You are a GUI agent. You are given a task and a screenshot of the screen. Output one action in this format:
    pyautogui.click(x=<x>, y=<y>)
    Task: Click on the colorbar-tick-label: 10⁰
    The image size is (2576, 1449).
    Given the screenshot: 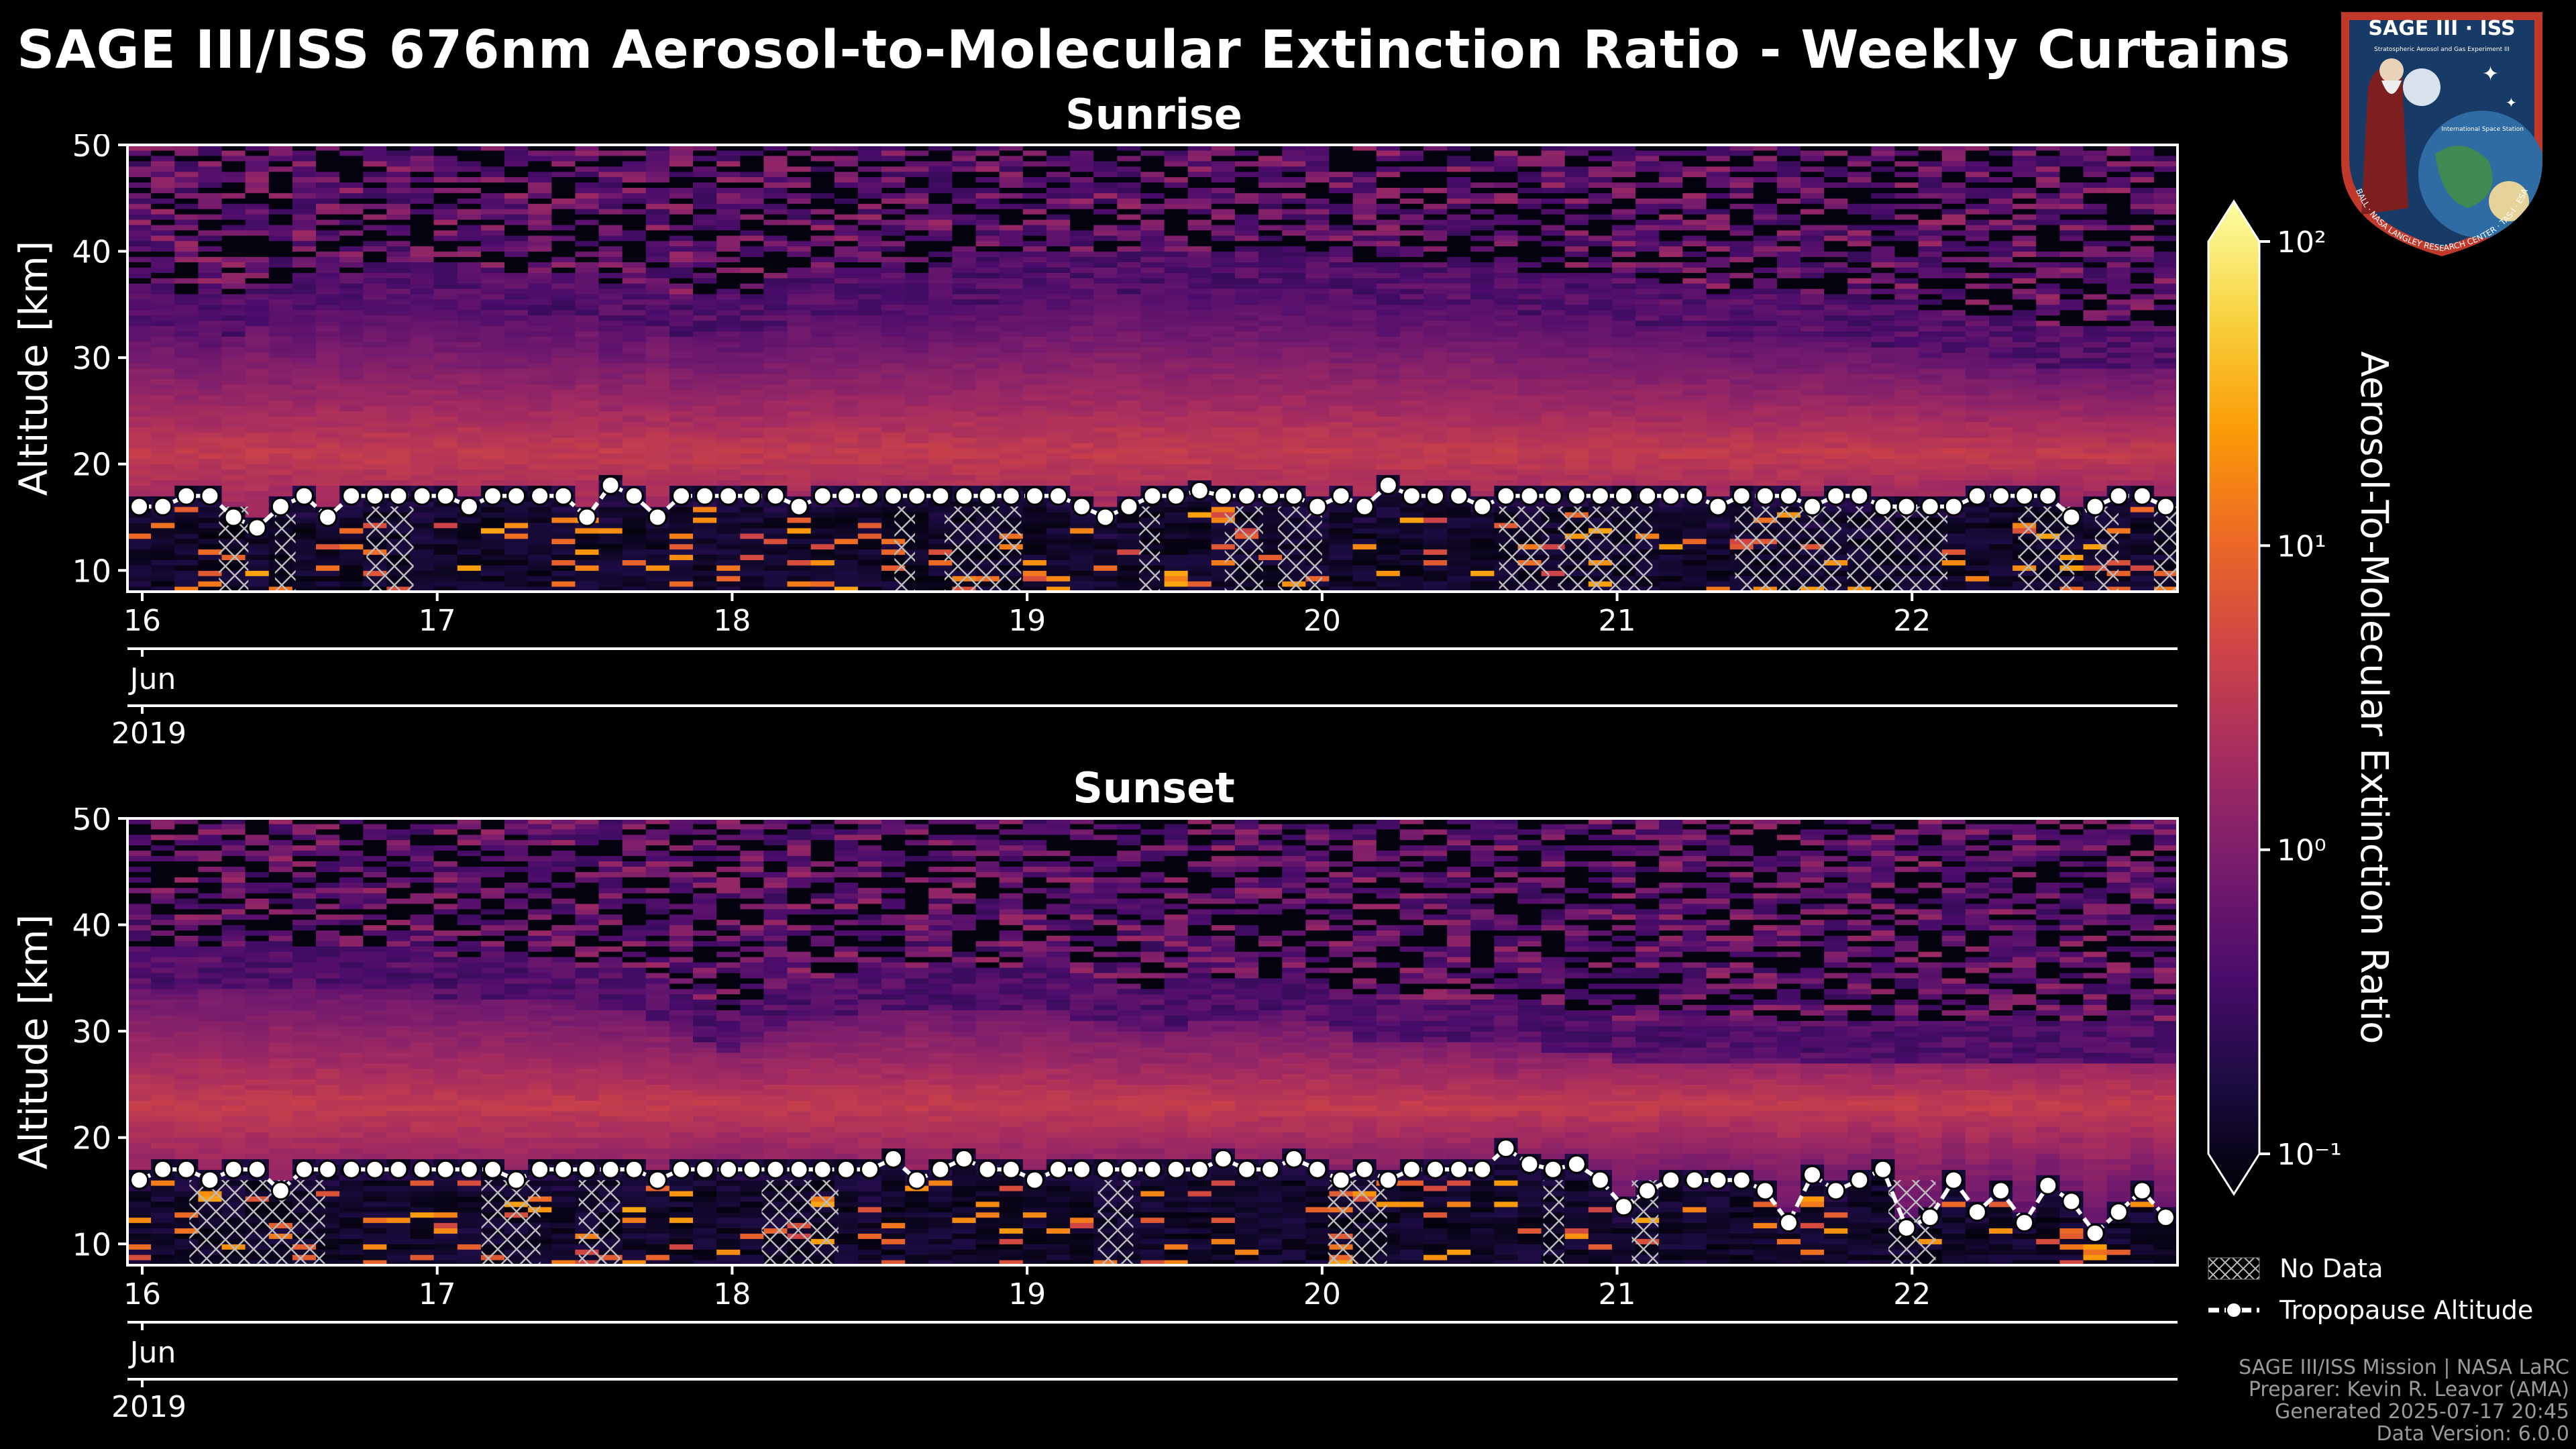 What is the action you would take?
    pyautogui.click(x=2301, y=851)
    